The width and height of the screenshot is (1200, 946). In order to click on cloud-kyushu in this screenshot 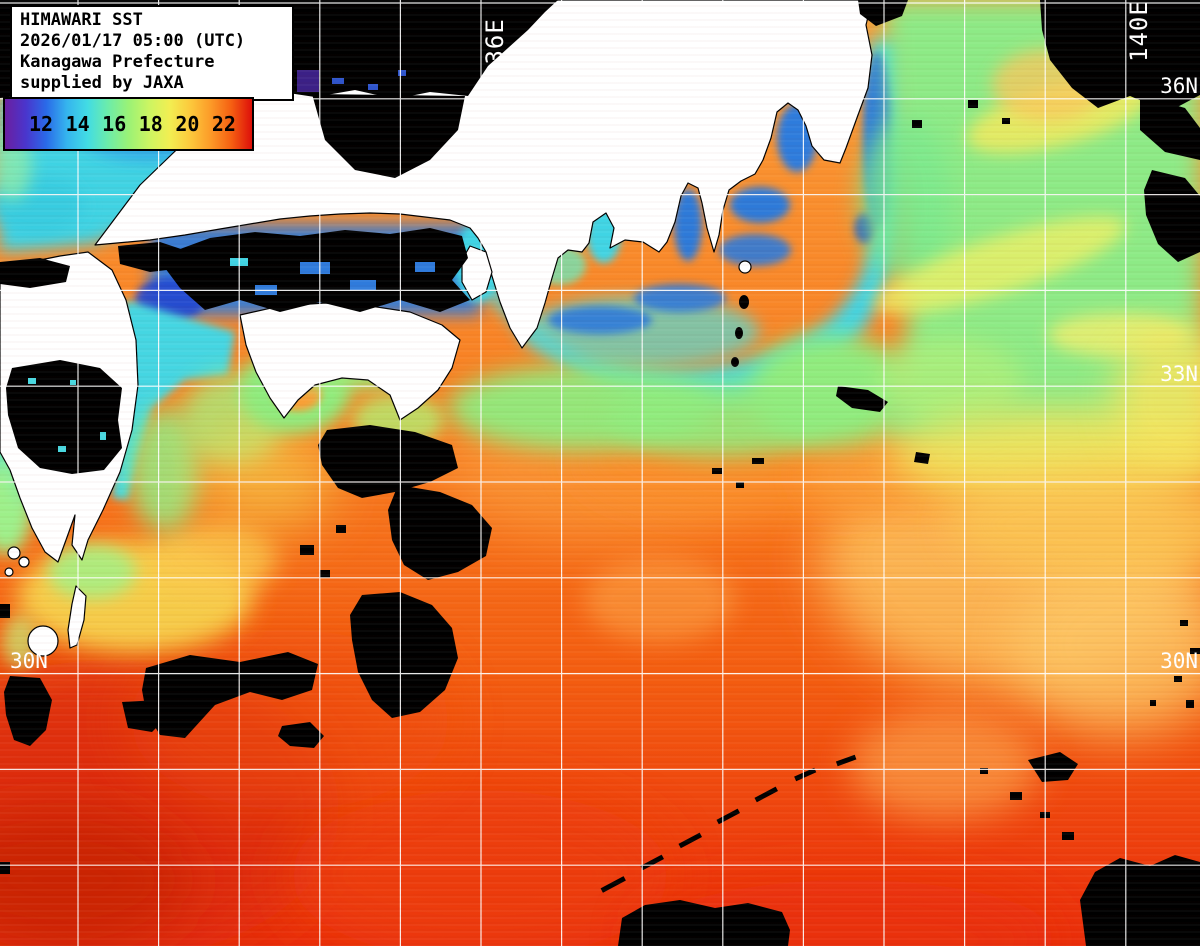, I will do `click(64, 417)`.